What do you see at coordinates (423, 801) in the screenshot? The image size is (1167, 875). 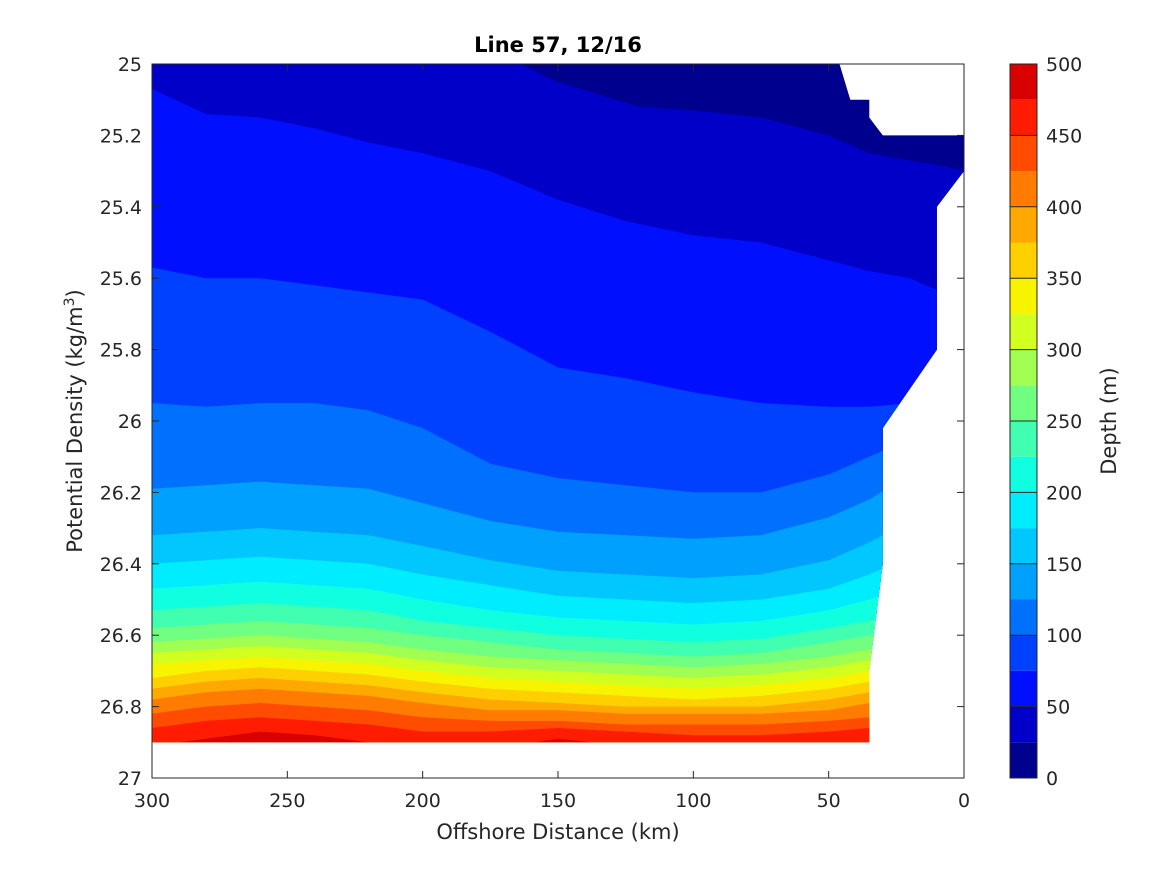 I see `x-tick-label: 200` at bounding box center [423, 801].